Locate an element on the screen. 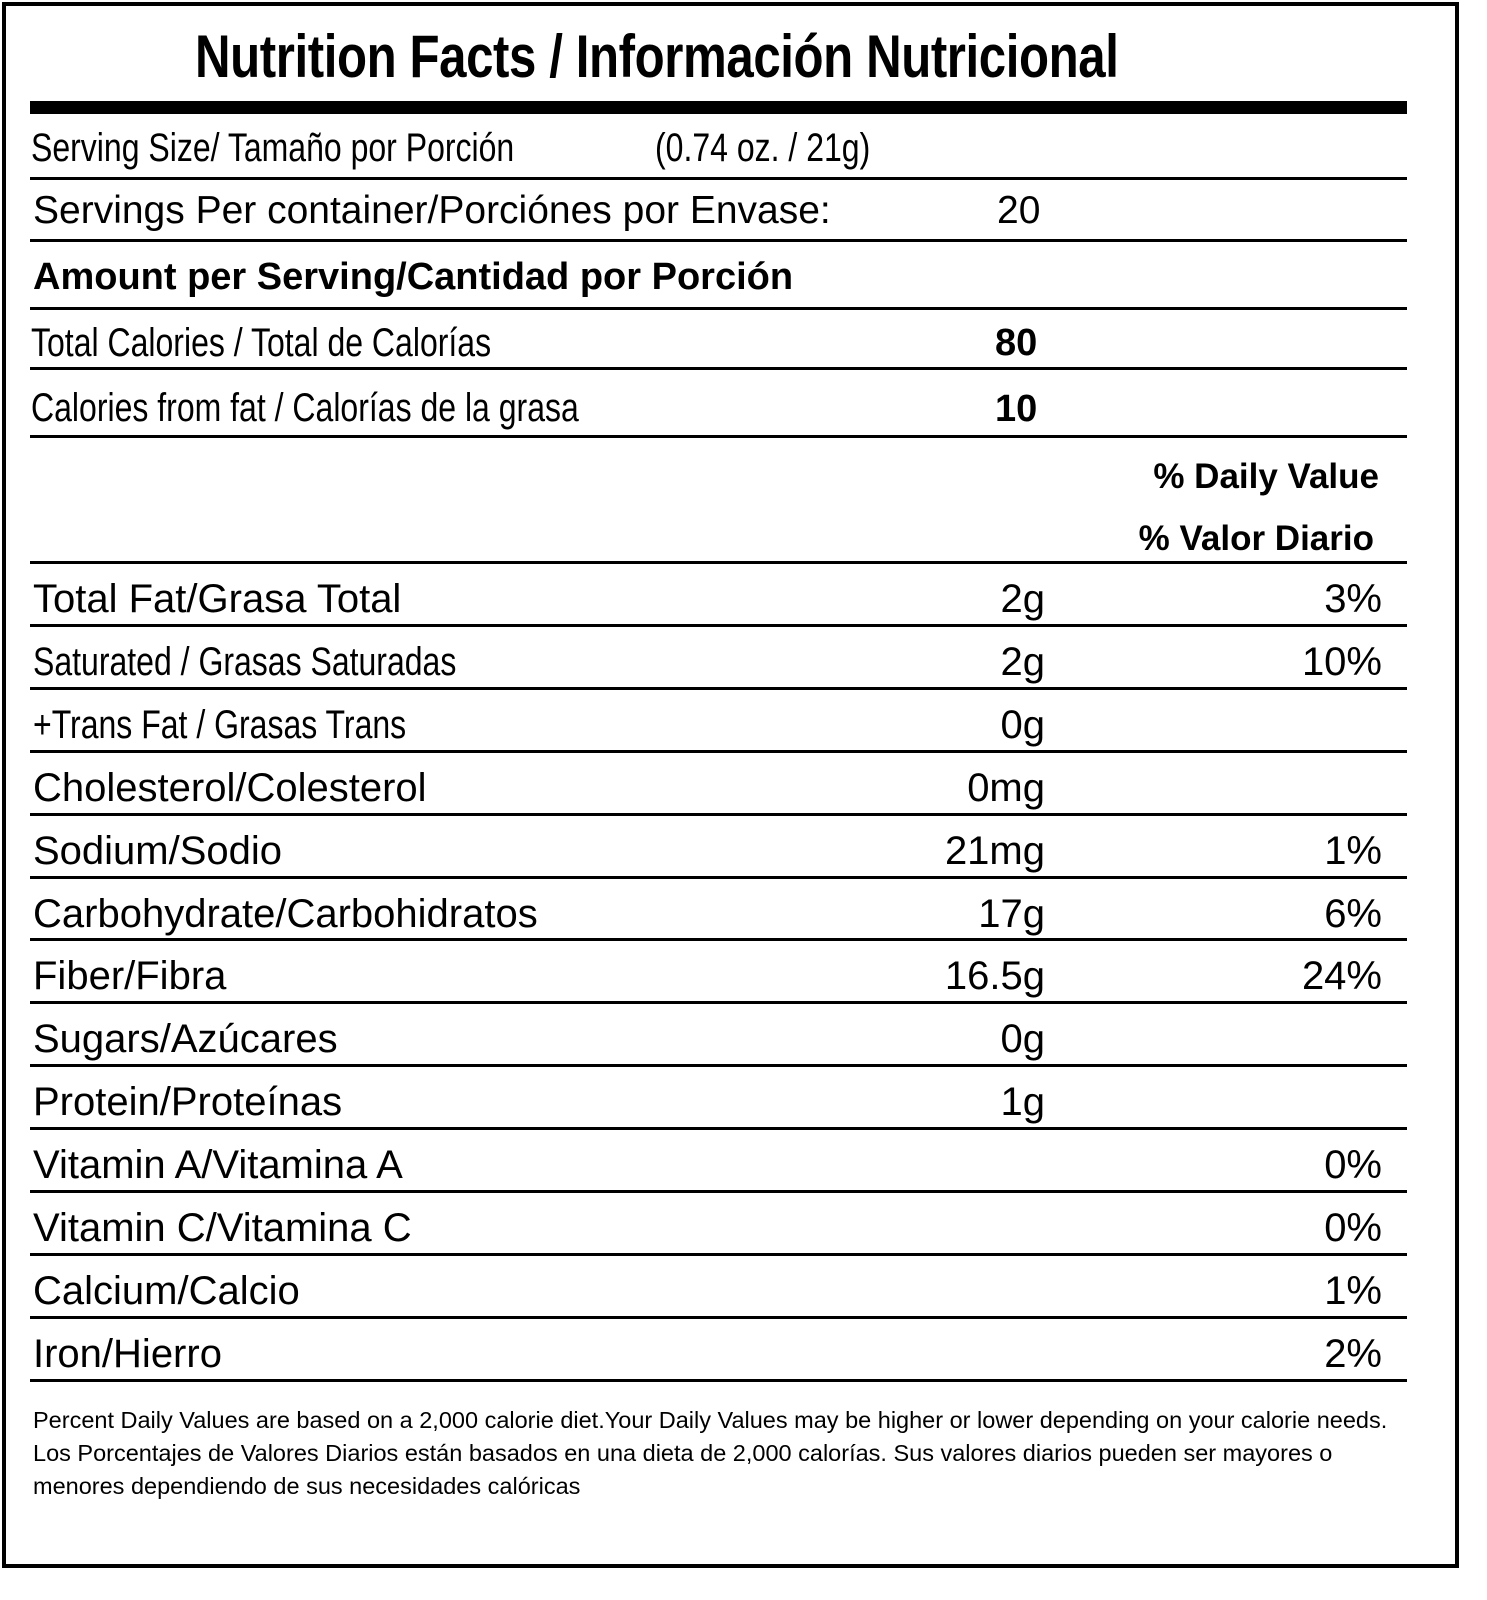 This screenshot has width=1487, height=1600. nutrient-label: Fiber/Fibra is located at coordinates (130, 976).